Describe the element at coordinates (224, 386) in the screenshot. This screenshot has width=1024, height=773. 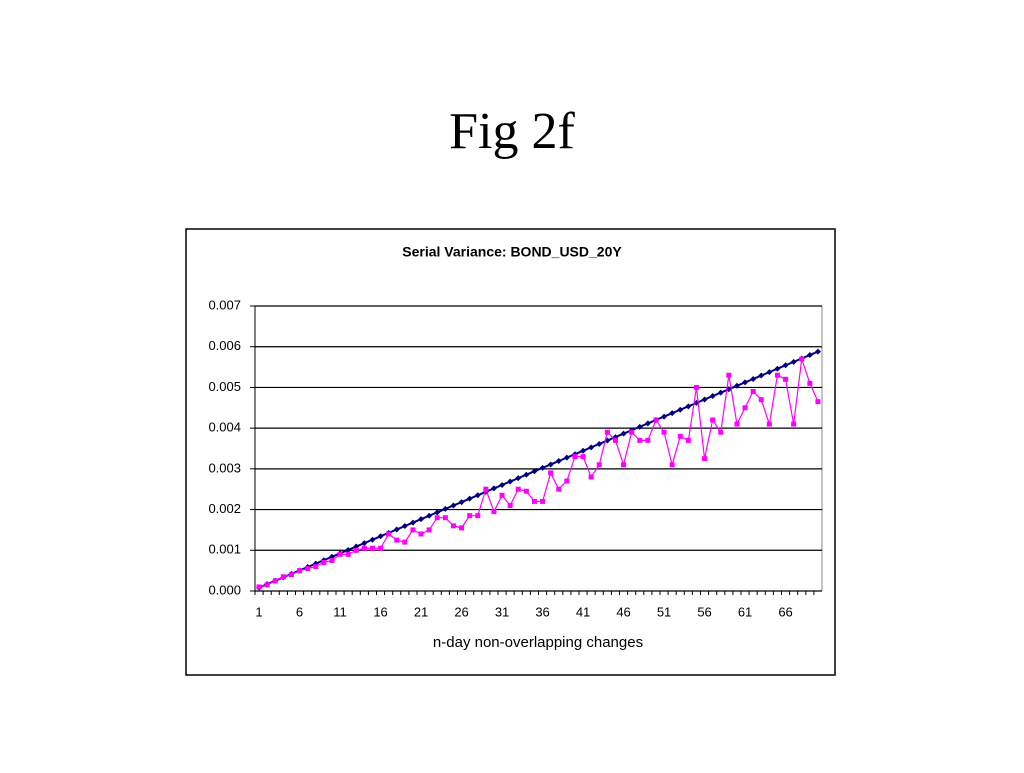
I see `y-tick-label: 0.005` at that location.